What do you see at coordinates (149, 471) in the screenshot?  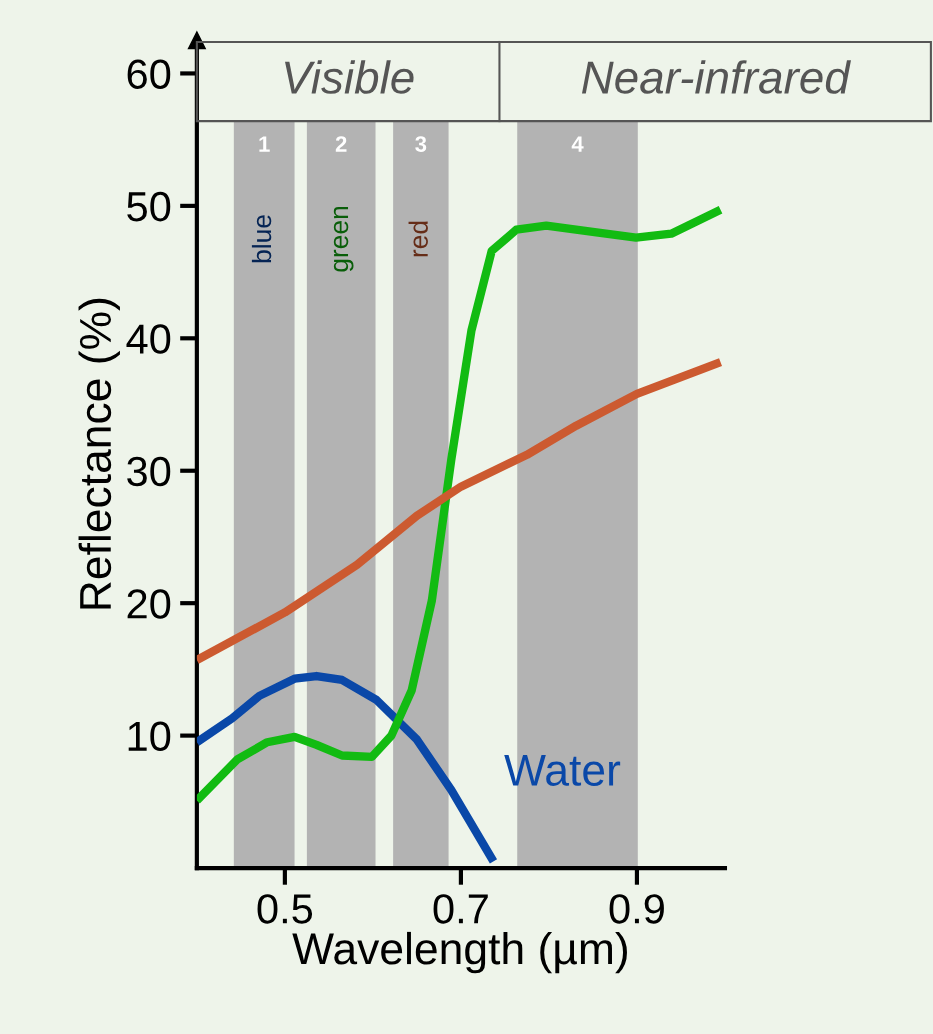 I see `y-tick-label: 30` at bounding box center [149, 471].